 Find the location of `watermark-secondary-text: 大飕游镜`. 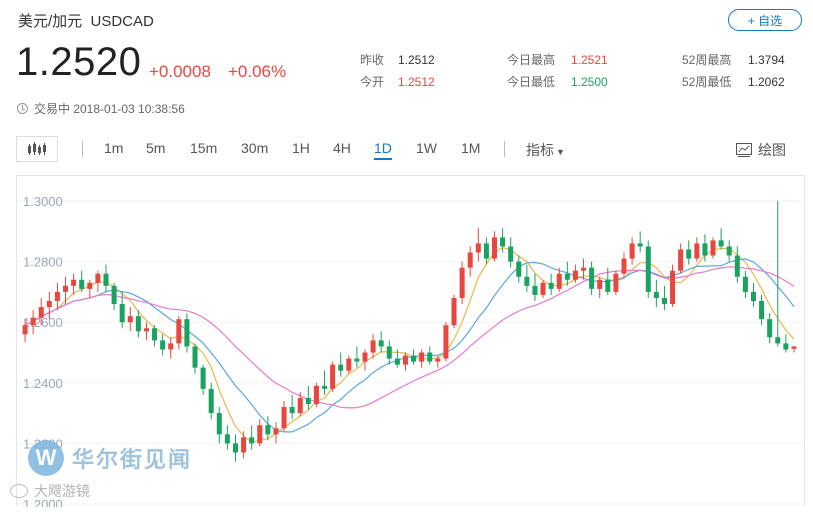

watermark-secondary-text: 大飕游镜 is located at coordinates (62, 491).